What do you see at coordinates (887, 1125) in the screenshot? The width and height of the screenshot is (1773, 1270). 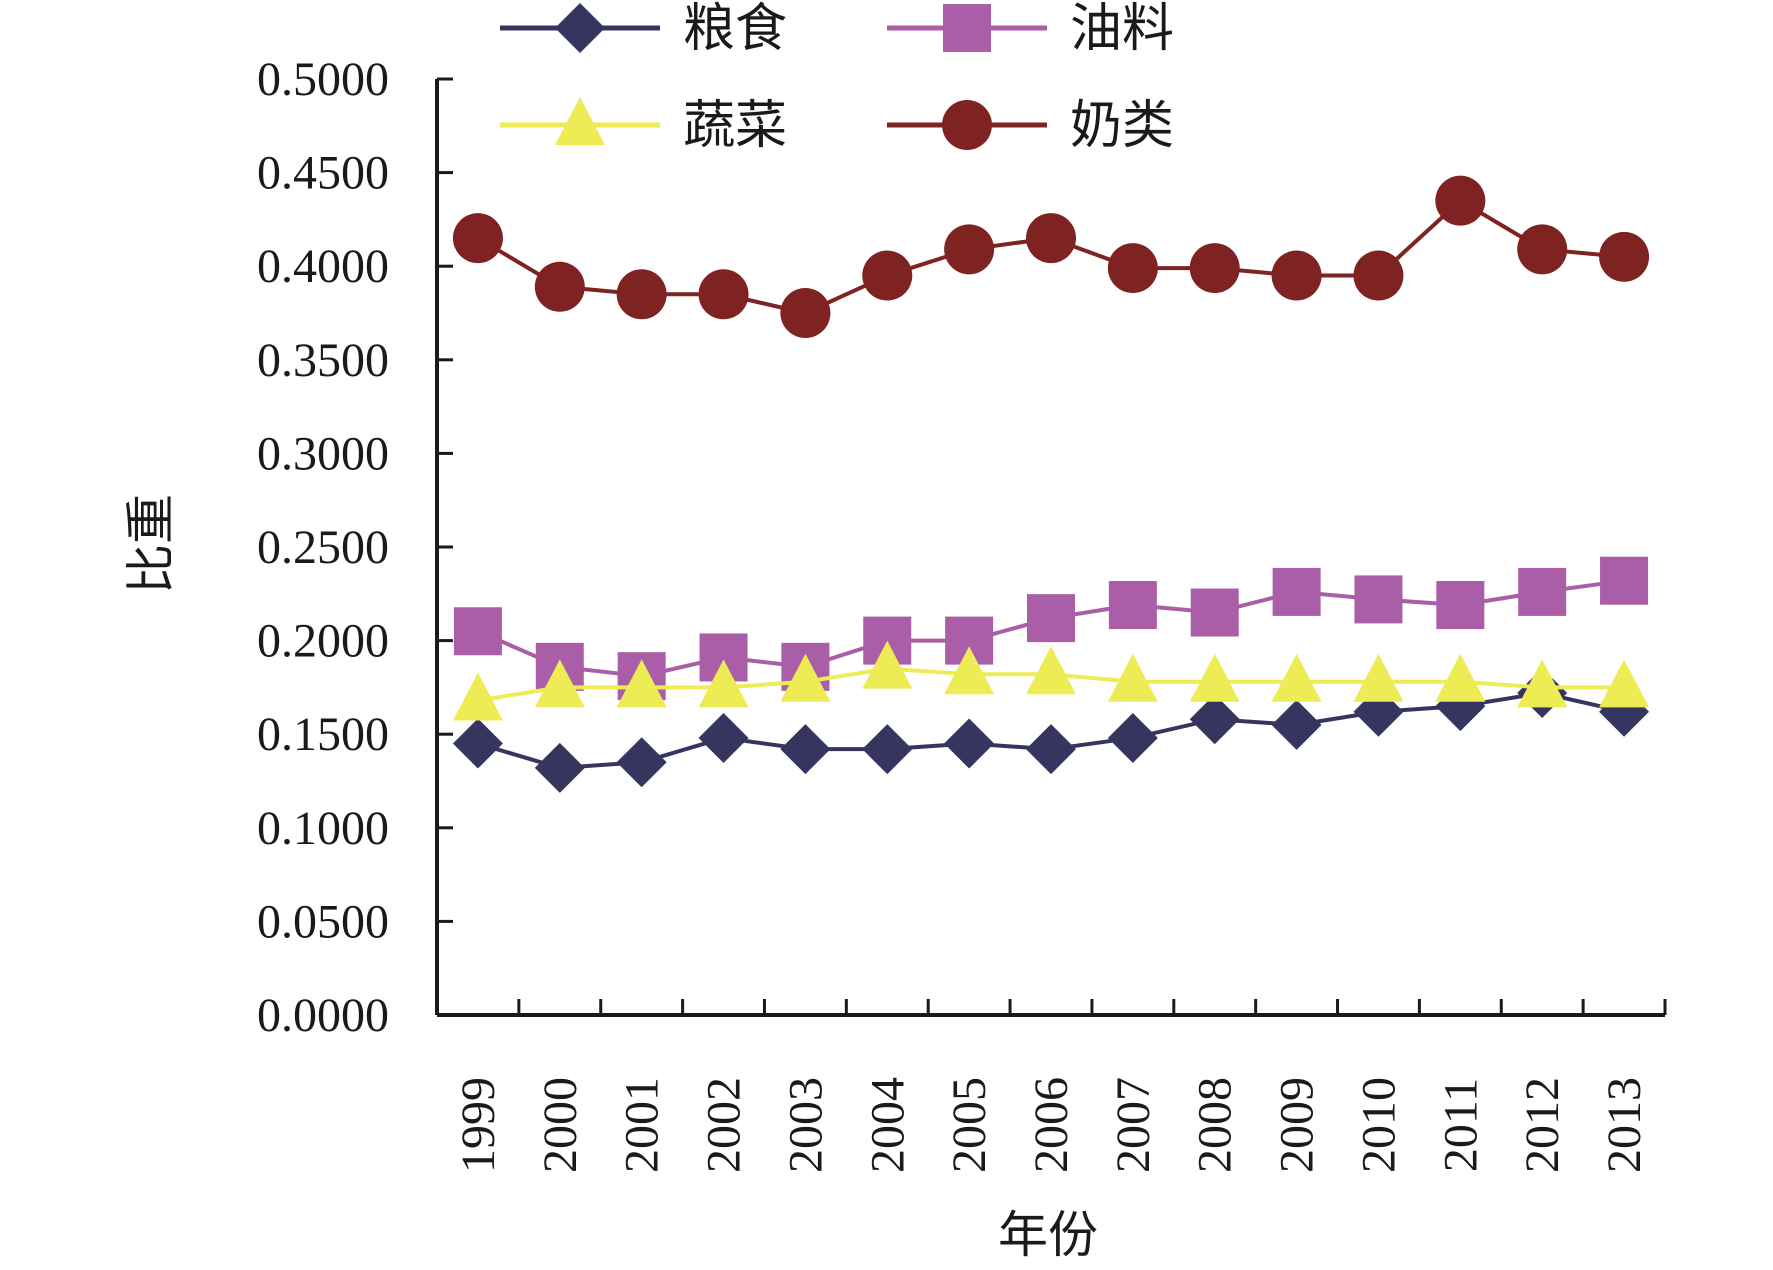 I see `x-tick-label: 2004` at bounding box center [887, 1125].